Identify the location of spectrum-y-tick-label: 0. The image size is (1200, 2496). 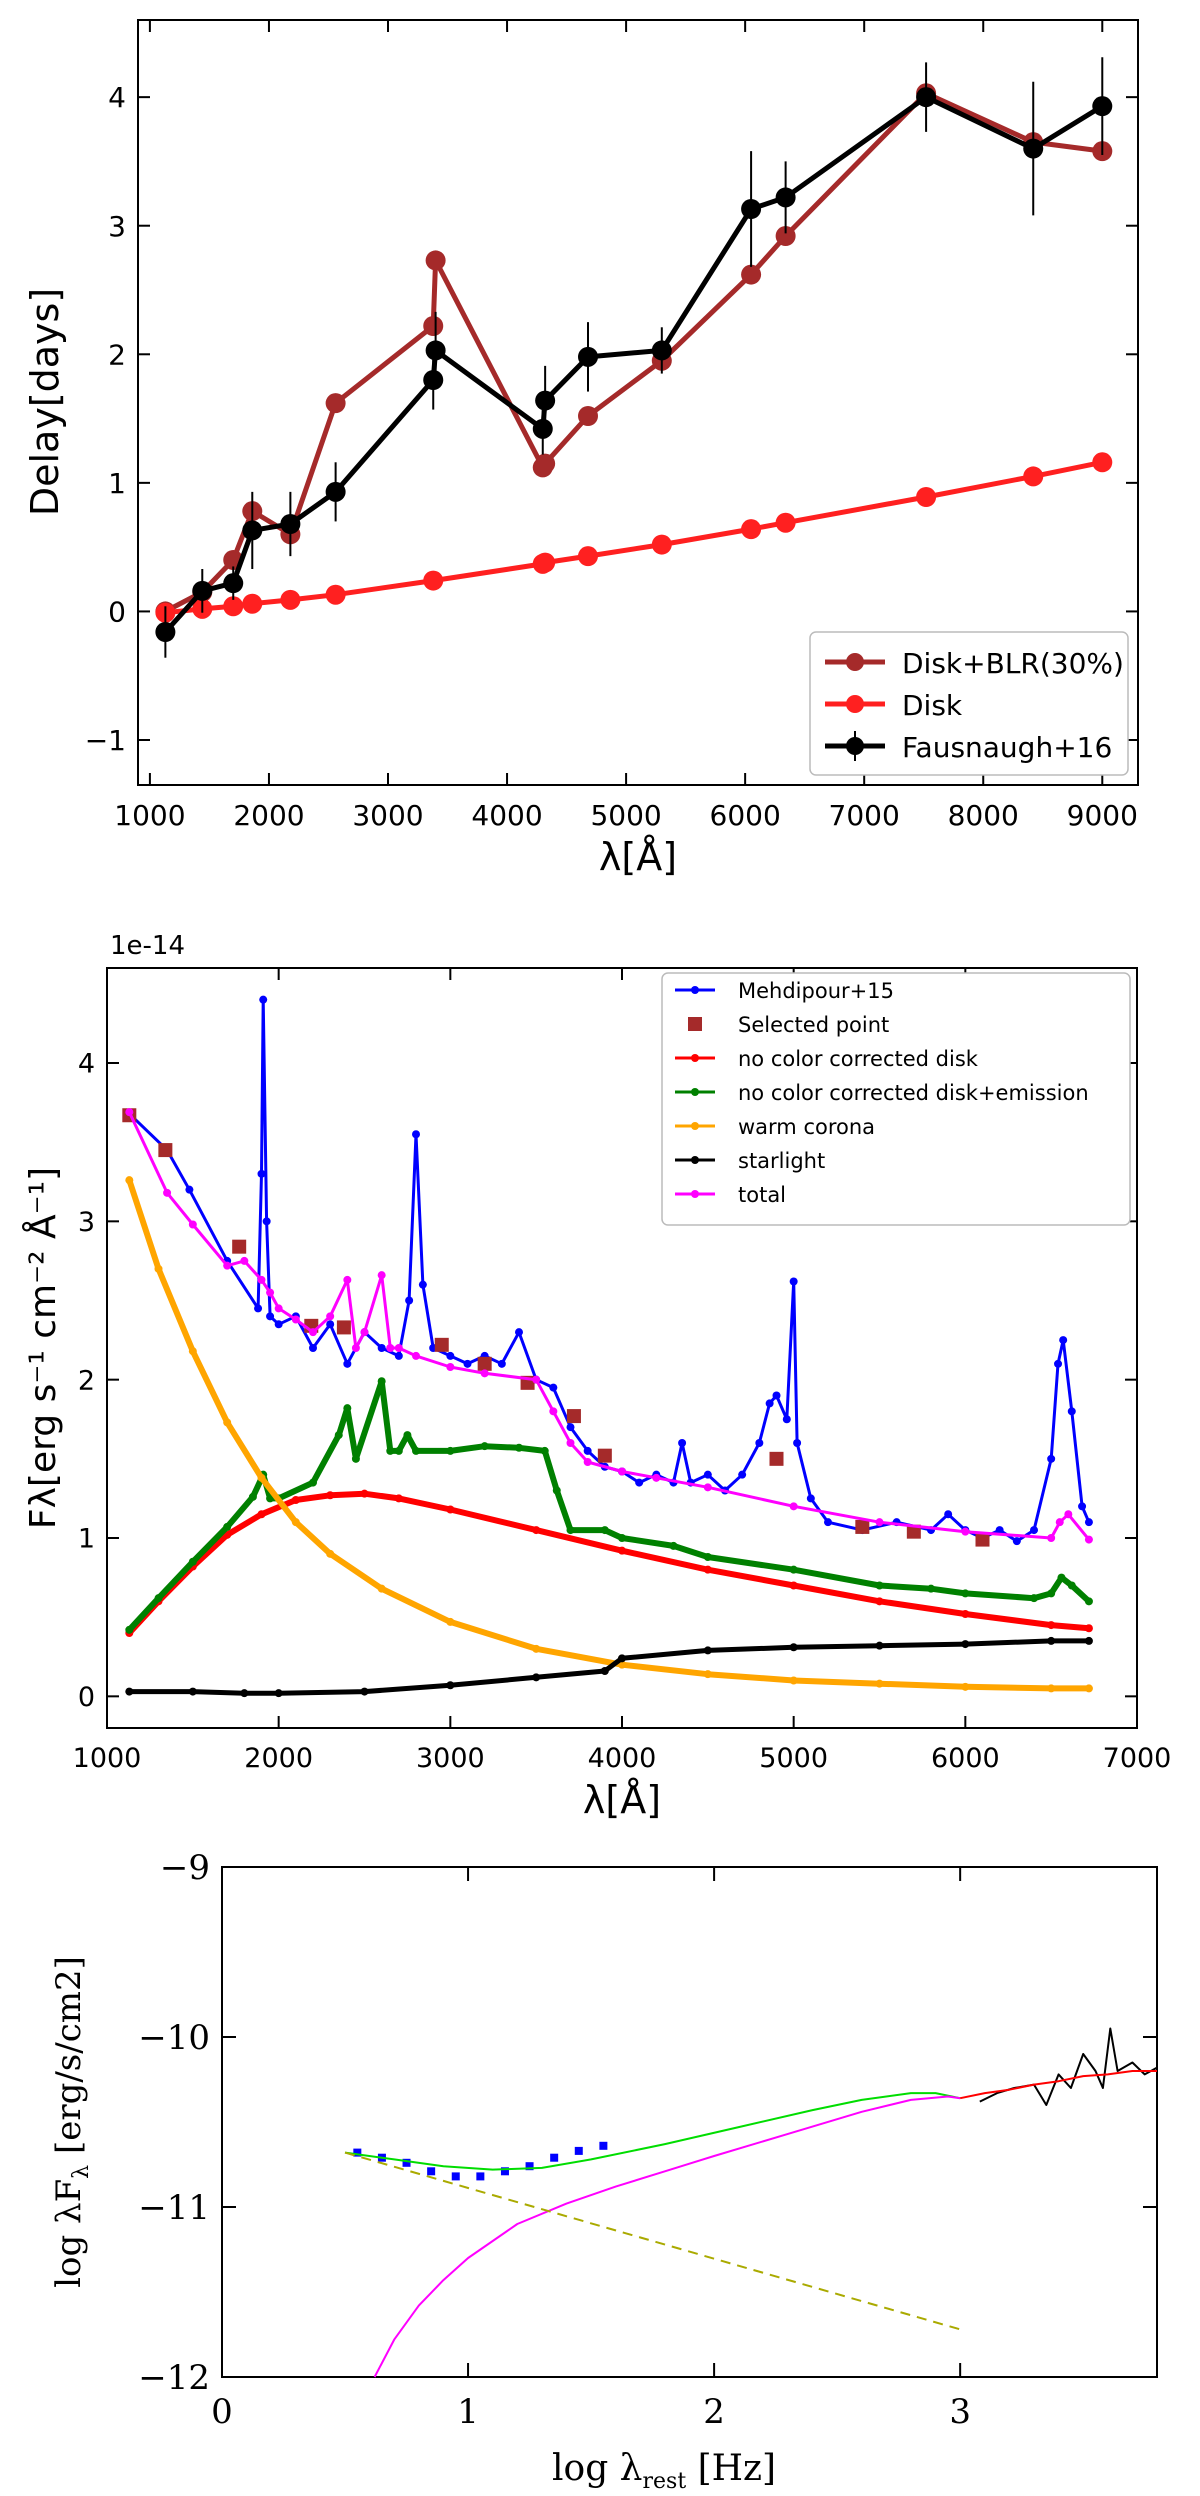
(86, 1697).